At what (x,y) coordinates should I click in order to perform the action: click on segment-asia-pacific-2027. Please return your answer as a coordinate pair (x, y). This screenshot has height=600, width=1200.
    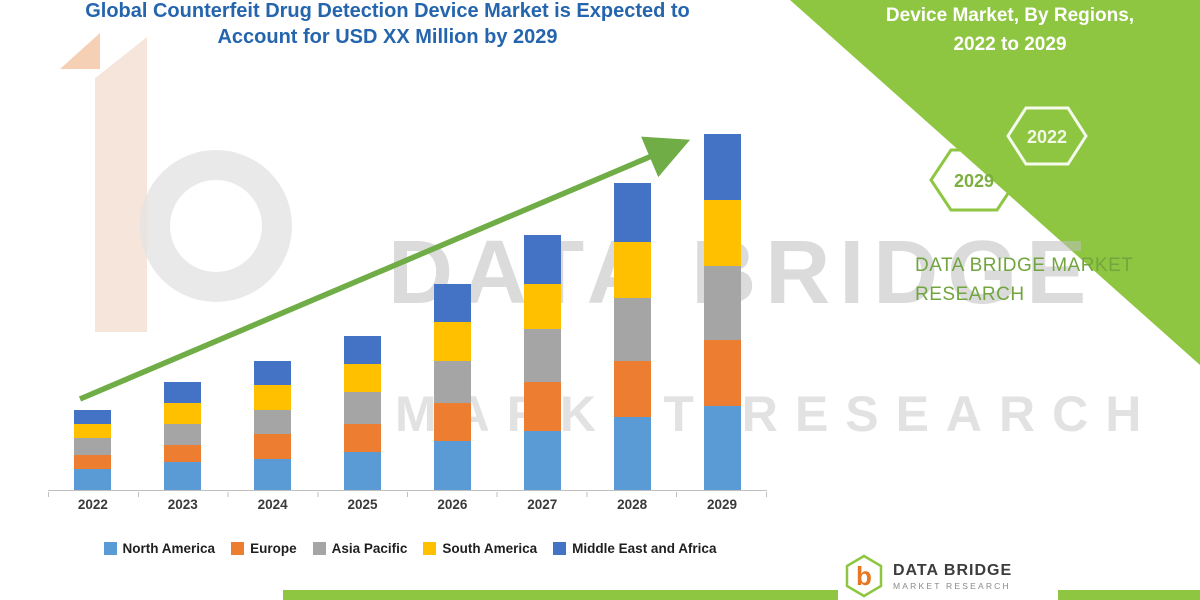
    Looking at the image, I should click on (542, 355).